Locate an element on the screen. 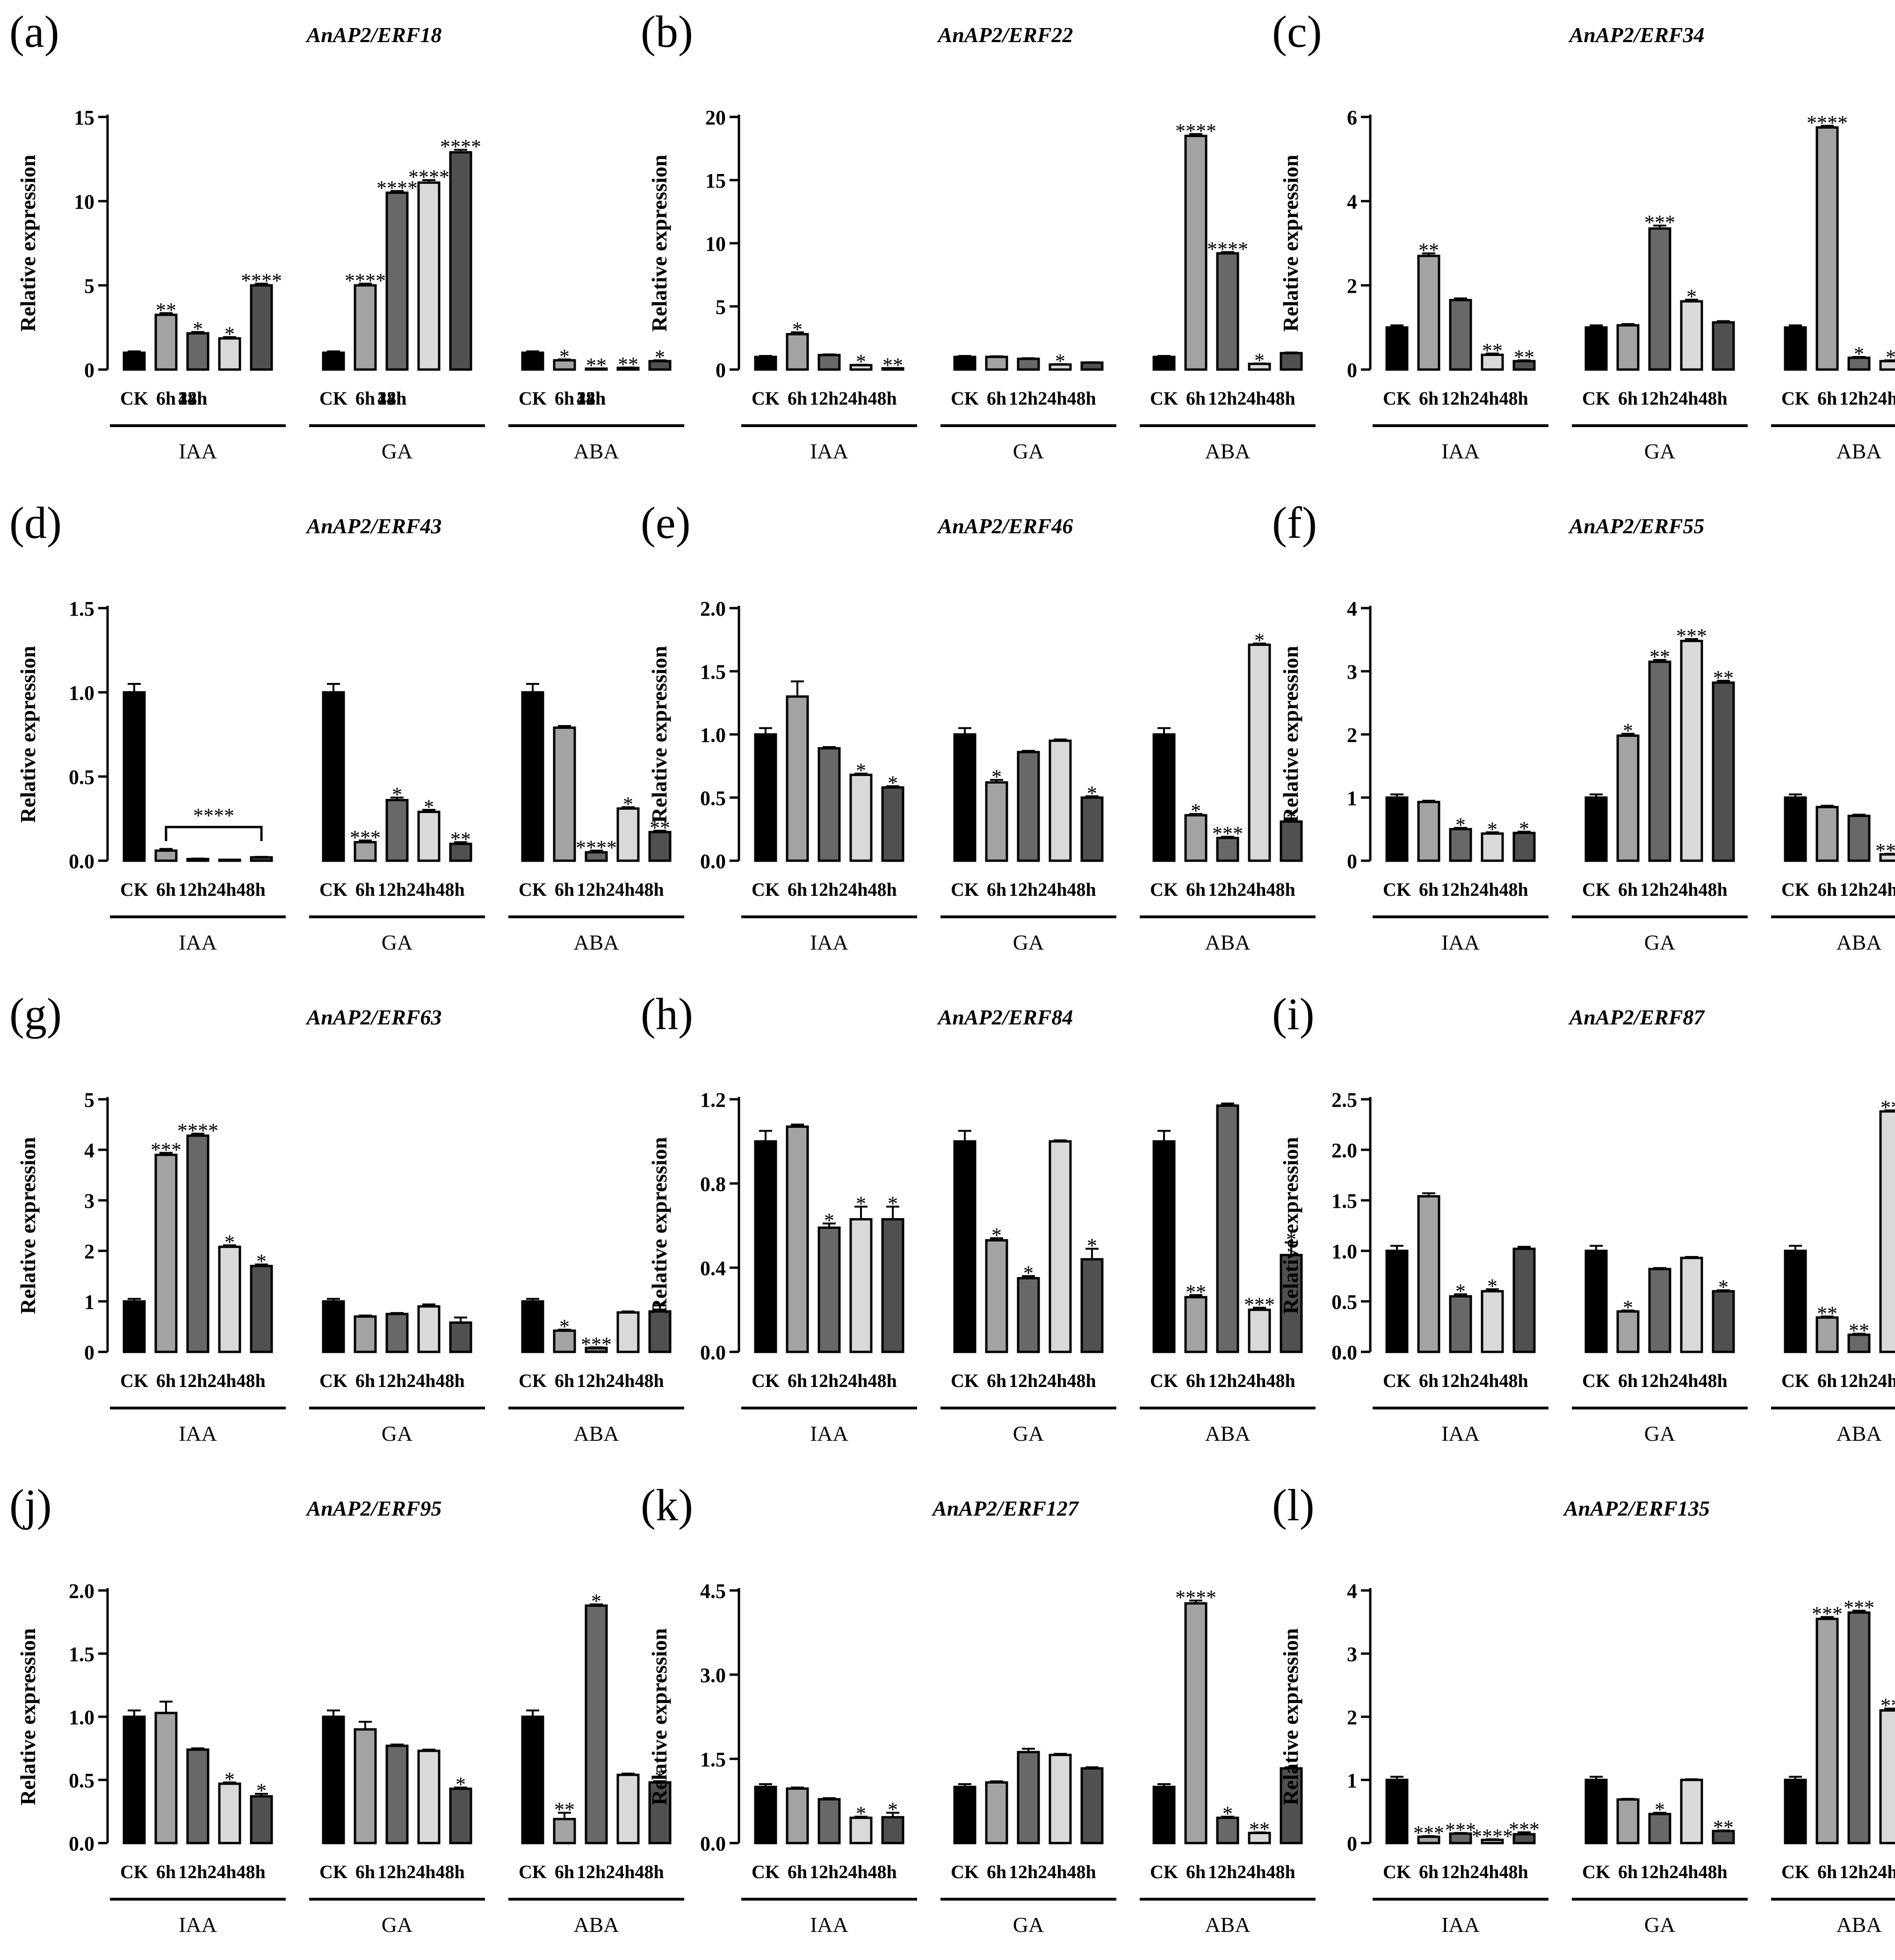  y-tick-label: 1.5 is located at coordinates (713, 1760).